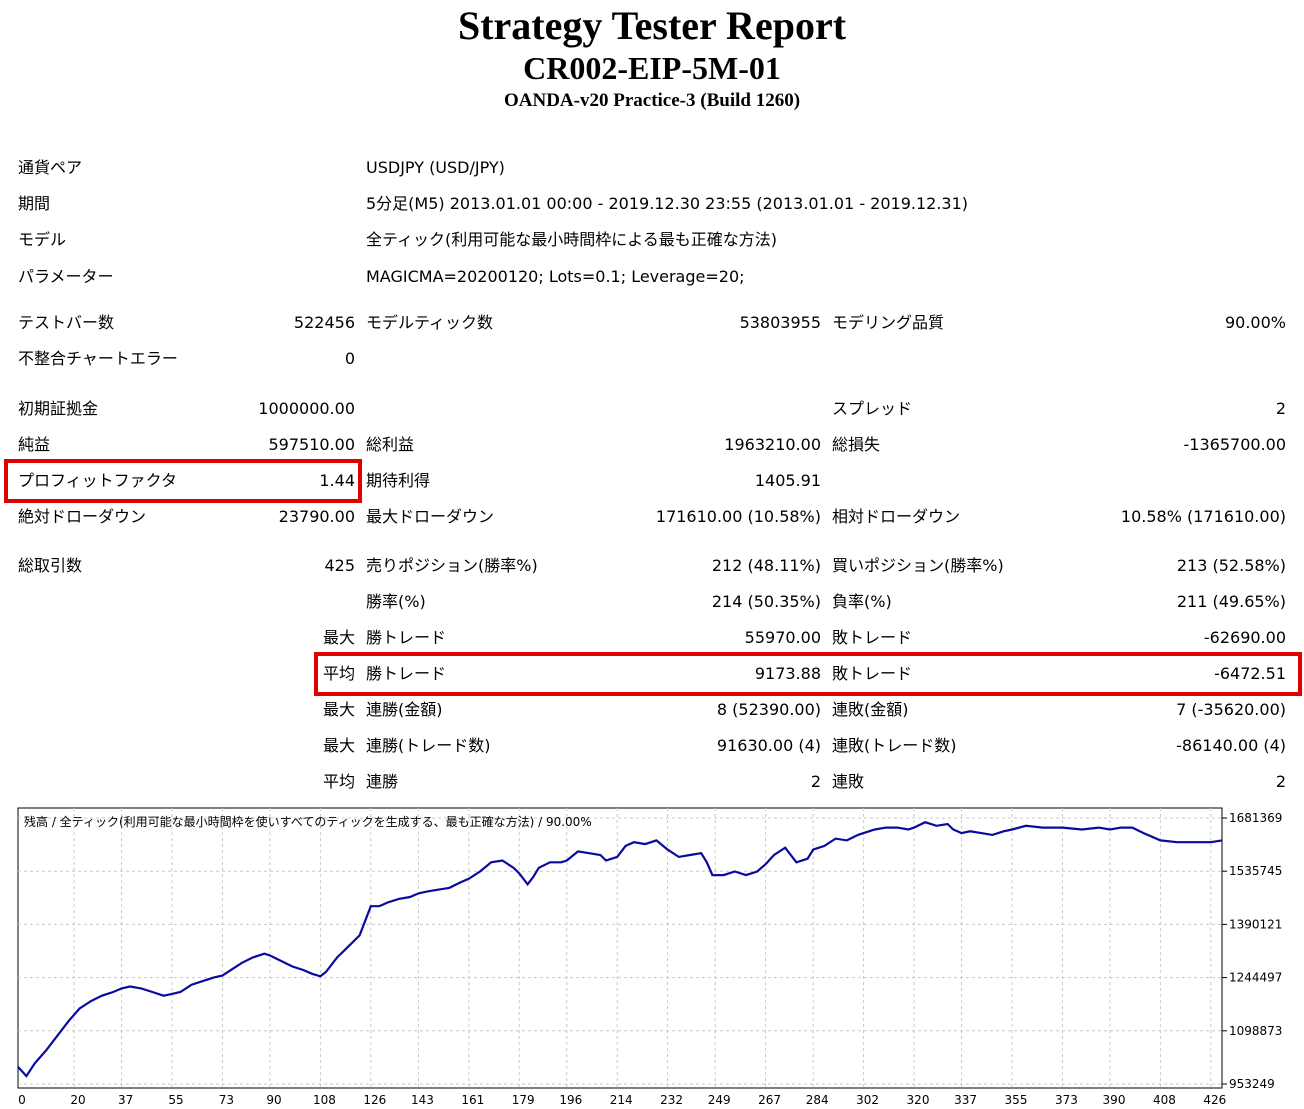  What do you see at coordinates (862, 601) in the screenshot?
I see `loss-rate-label: 負率(%)` at bounding box center [862, 601].